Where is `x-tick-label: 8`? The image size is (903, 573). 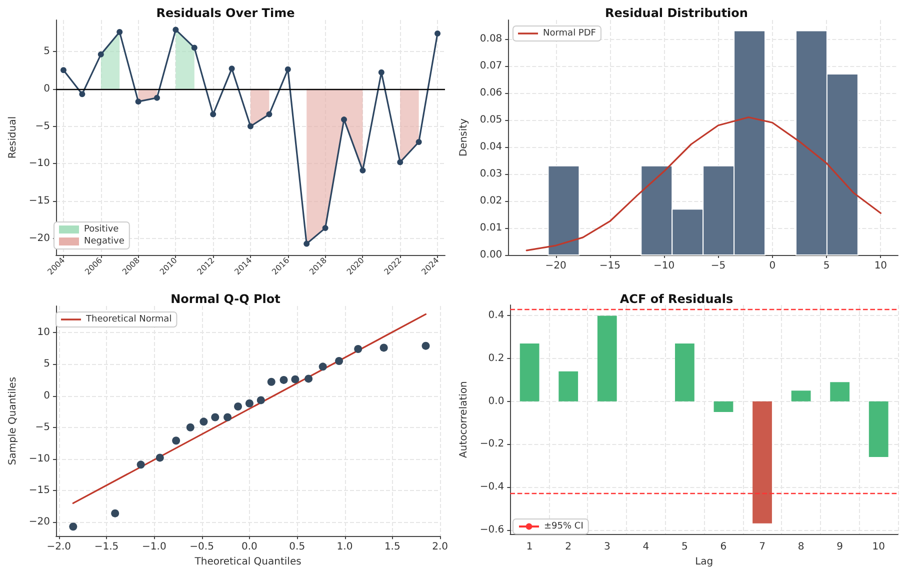 x-tick-label: 8 is located at coordinates (801, 547).